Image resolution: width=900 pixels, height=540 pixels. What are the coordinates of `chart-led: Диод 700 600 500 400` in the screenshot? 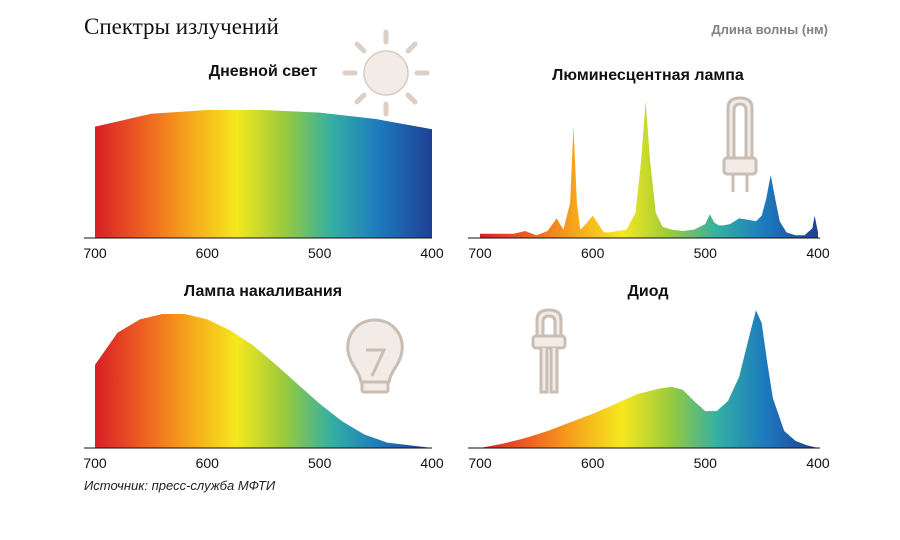 It's located at (649, 377).